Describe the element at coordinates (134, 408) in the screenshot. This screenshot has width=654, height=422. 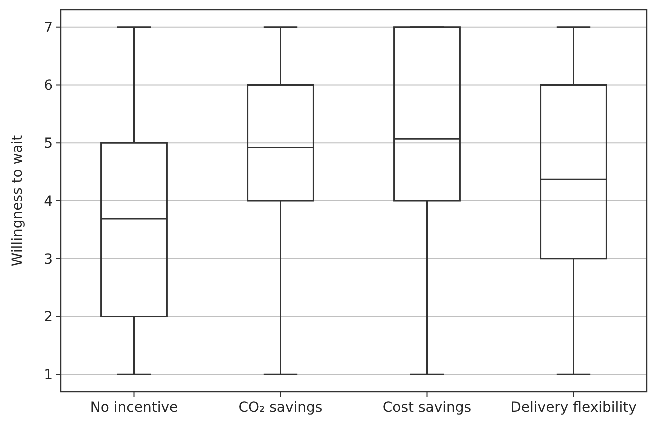
I see `x-tick-label: No incentive` at that location.